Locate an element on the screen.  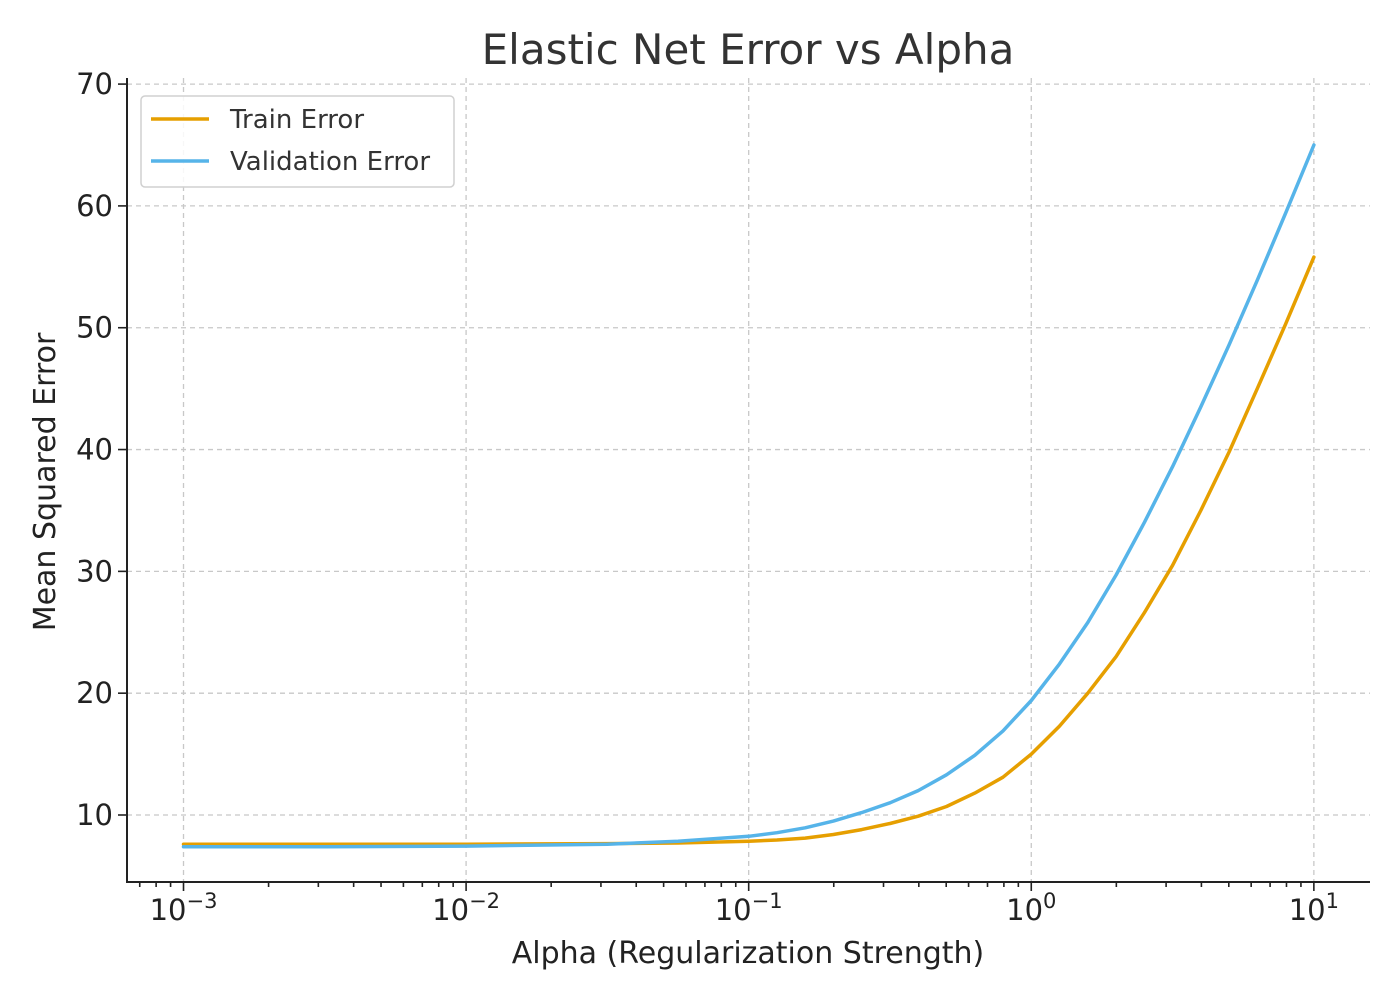
legend-label-0: Train Error is located at coordinates (296, 120).